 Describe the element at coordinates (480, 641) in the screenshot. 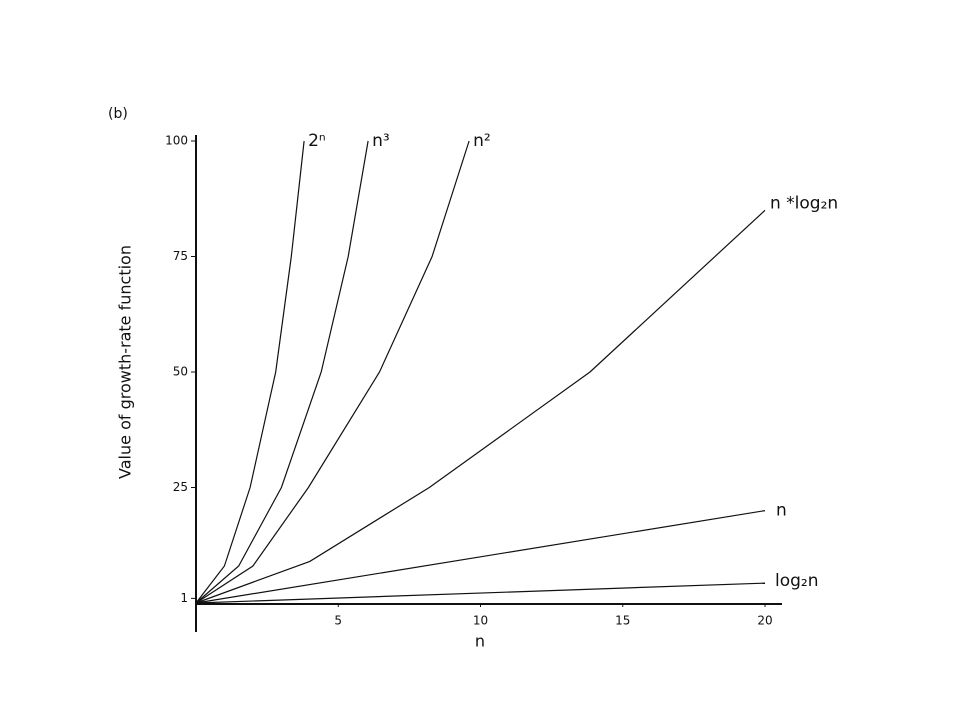

I see `x-axis-label: n` at that location.